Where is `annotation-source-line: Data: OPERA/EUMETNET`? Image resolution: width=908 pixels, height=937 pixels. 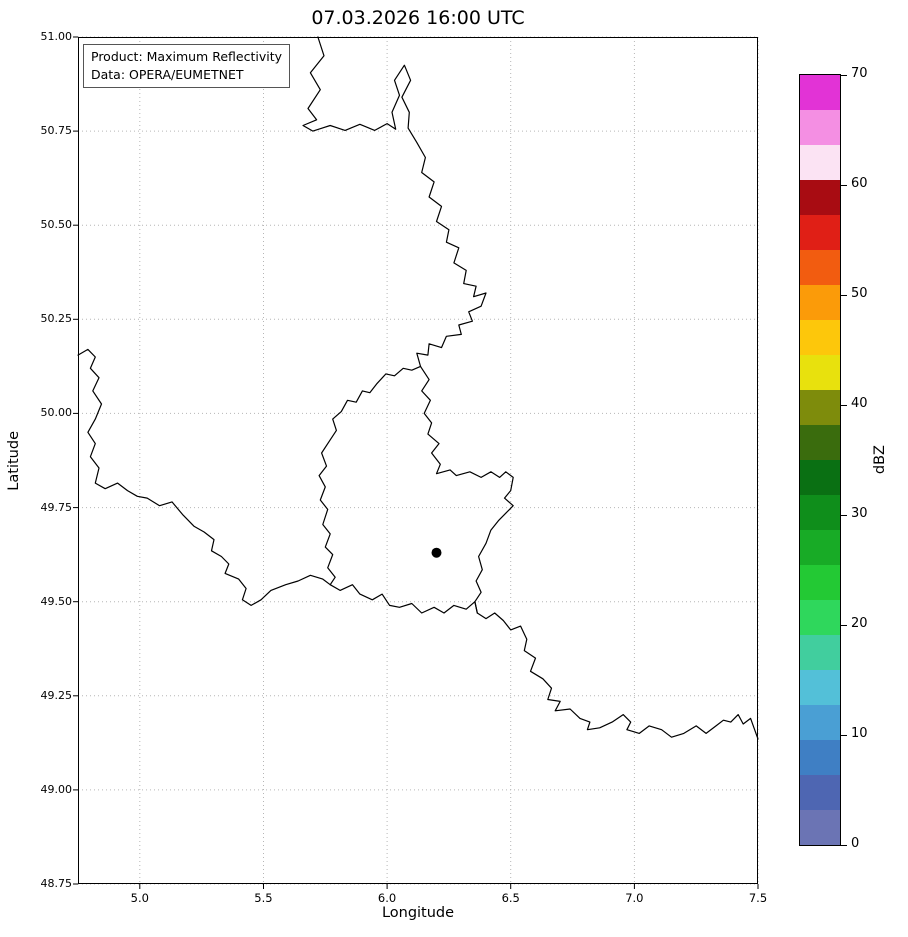 annotation-source-line: Data: OPERA/EUMETNET is located at coordinates (167, 75).